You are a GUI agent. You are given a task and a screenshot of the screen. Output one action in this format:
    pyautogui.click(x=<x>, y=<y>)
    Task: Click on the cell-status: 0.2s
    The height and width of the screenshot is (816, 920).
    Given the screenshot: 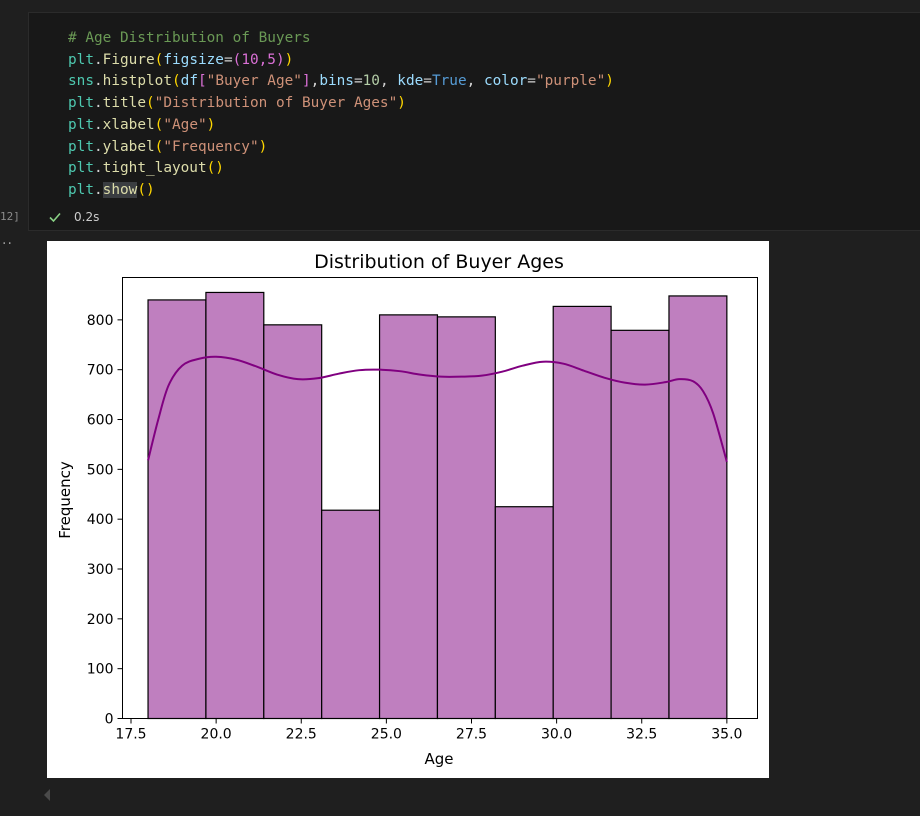 What is the action you would take?
    pyautogui.click(x=73, y=217)
    